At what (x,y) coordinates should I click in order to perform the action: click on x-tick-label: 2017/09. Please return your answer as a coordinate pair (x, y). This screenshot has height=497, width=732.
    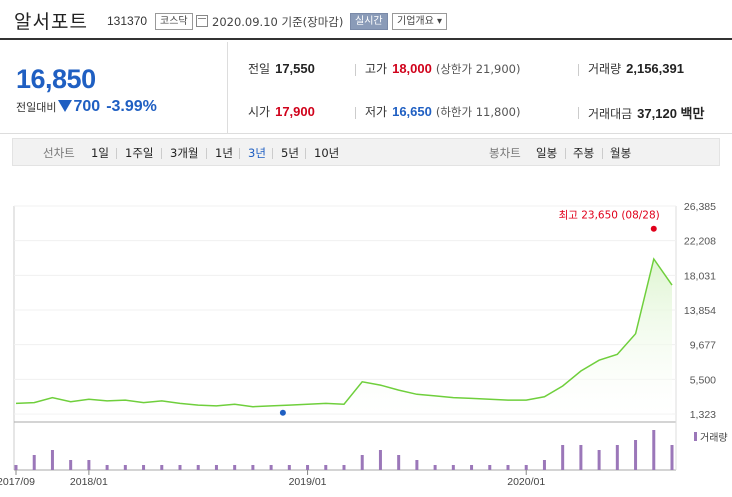
    Looking at the image, I should click on (17, 482).